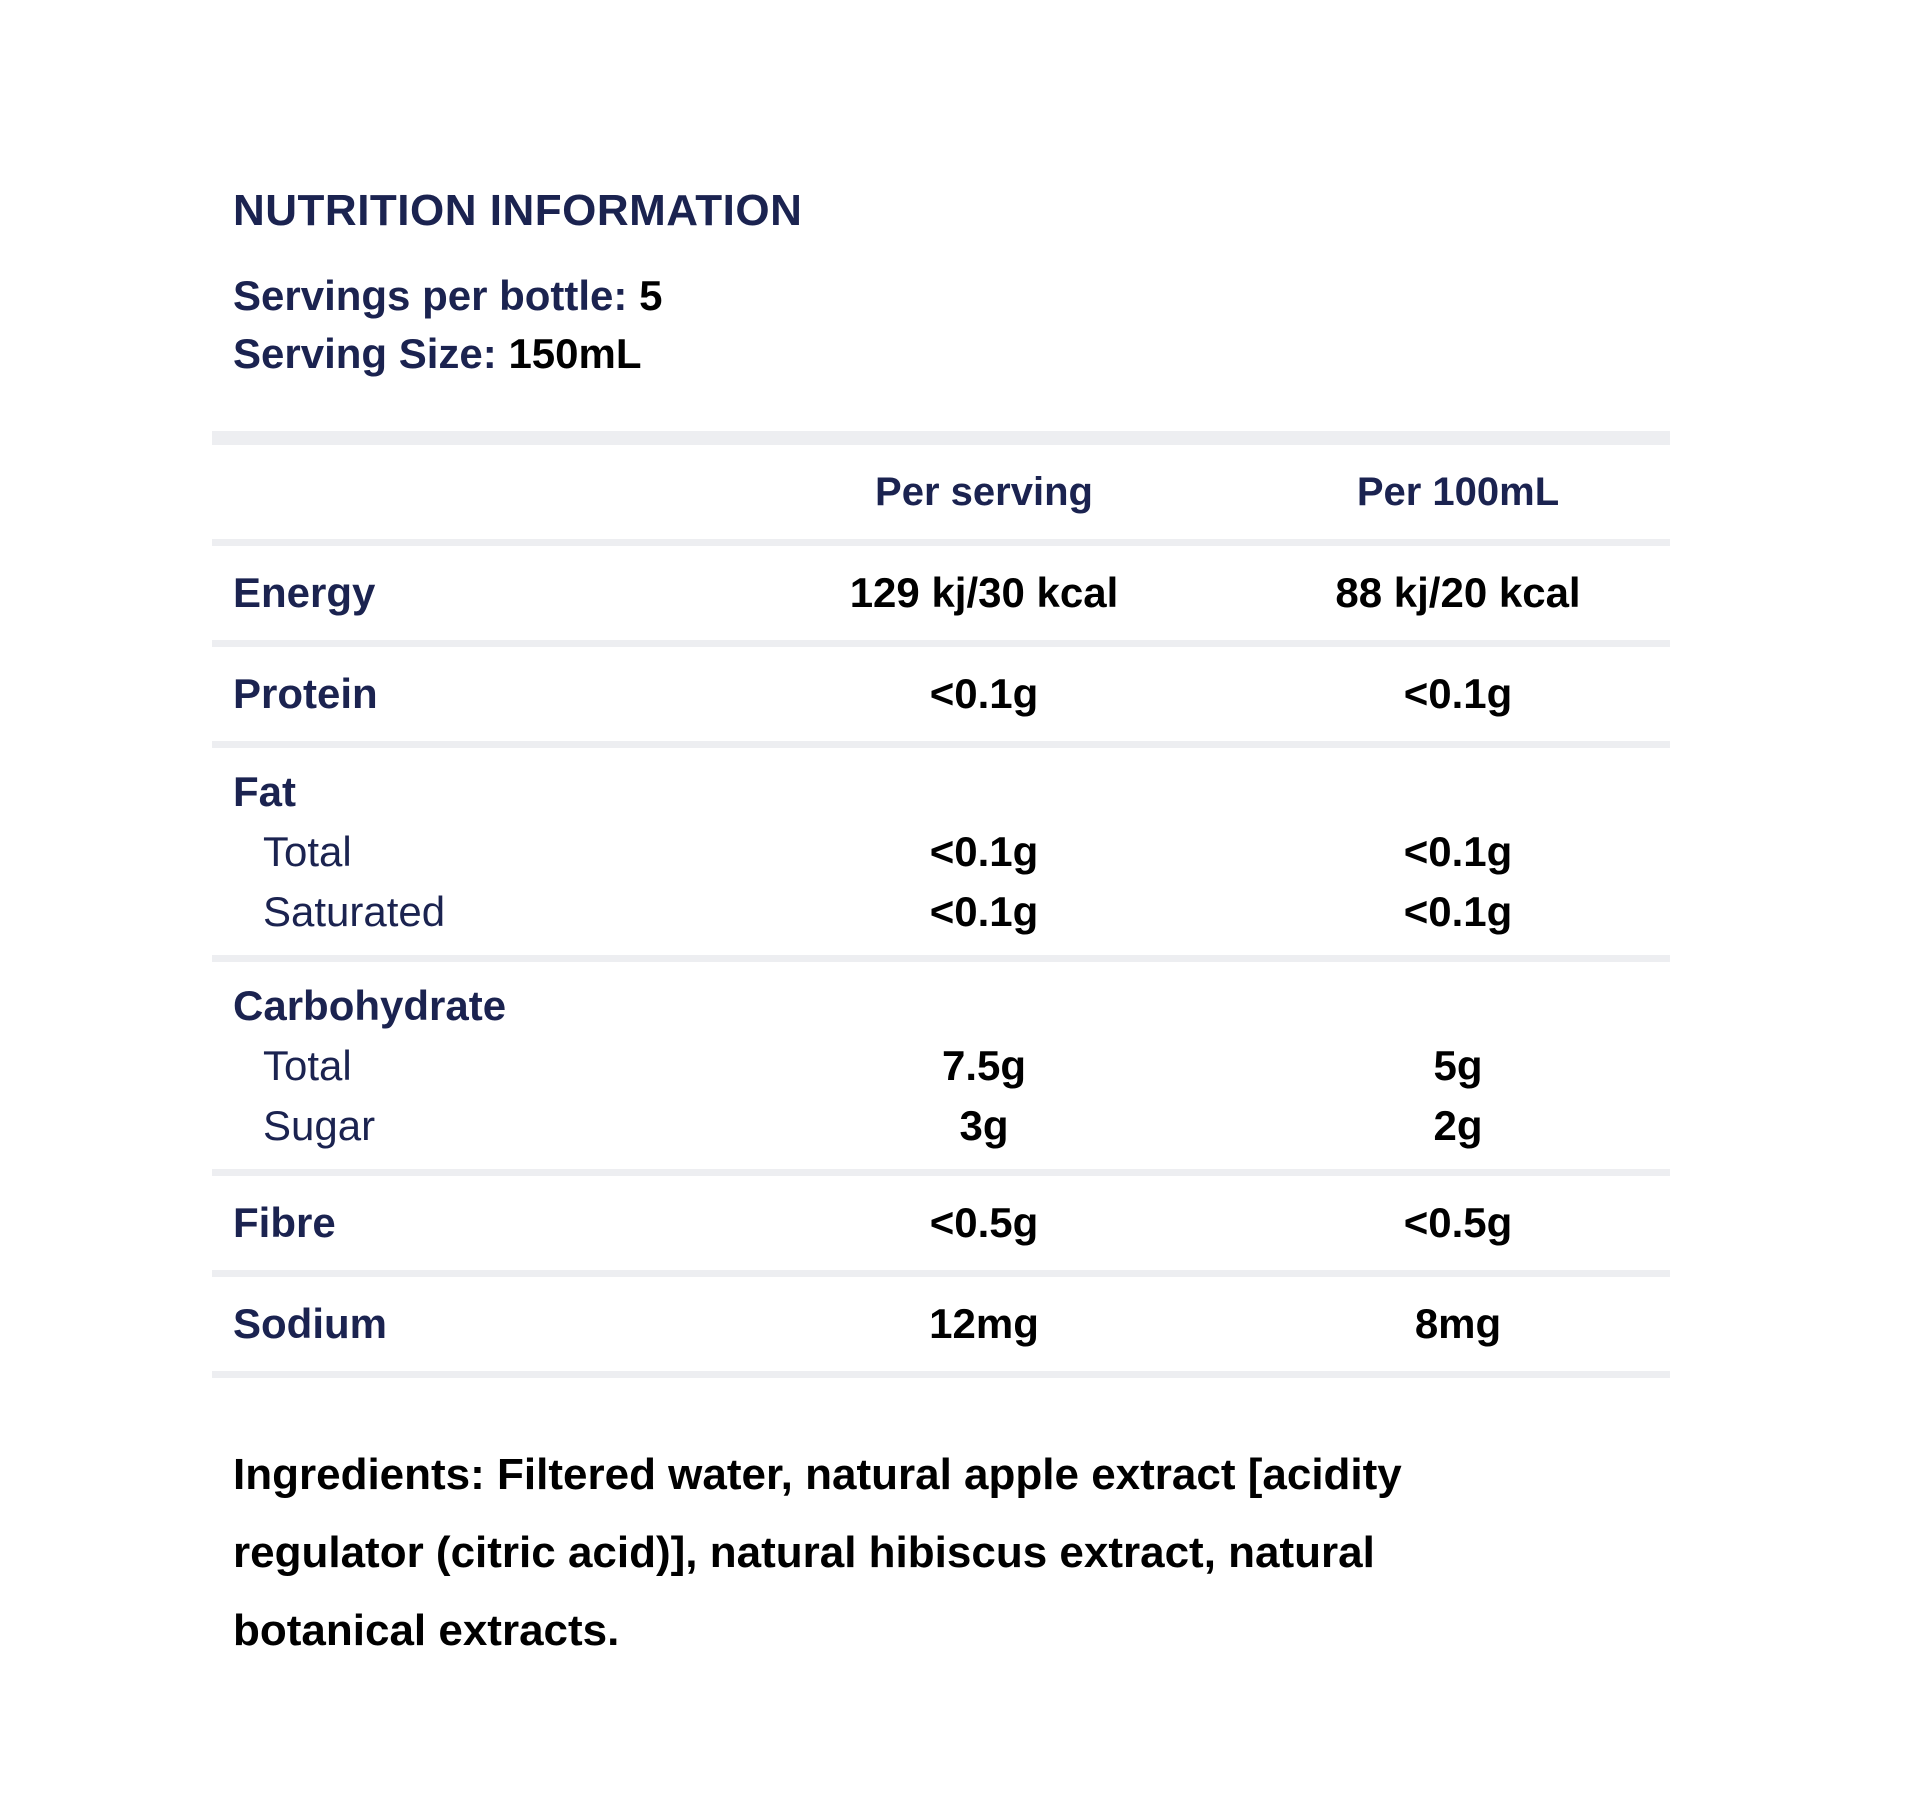 Image resolution: width=1920 pixels, height=1800 pixels. Describe the element at coordinates (1458, 1323) in the screenshot. I see `sodium-per-100ml-value: 8mg` at that location.